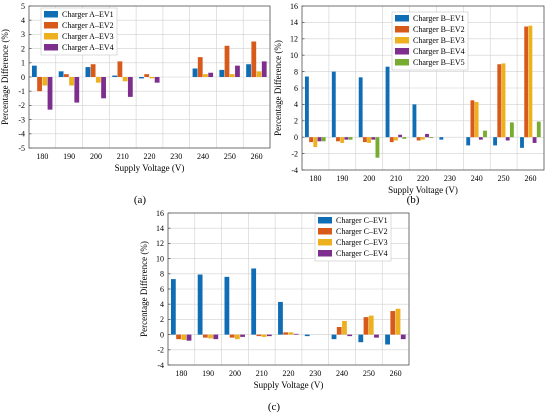 The height and width of the screenshot is (417, 550). Describe the element at coordinates (296, 104) in the screenshot. I see `y-tick-label: 4` at that location.